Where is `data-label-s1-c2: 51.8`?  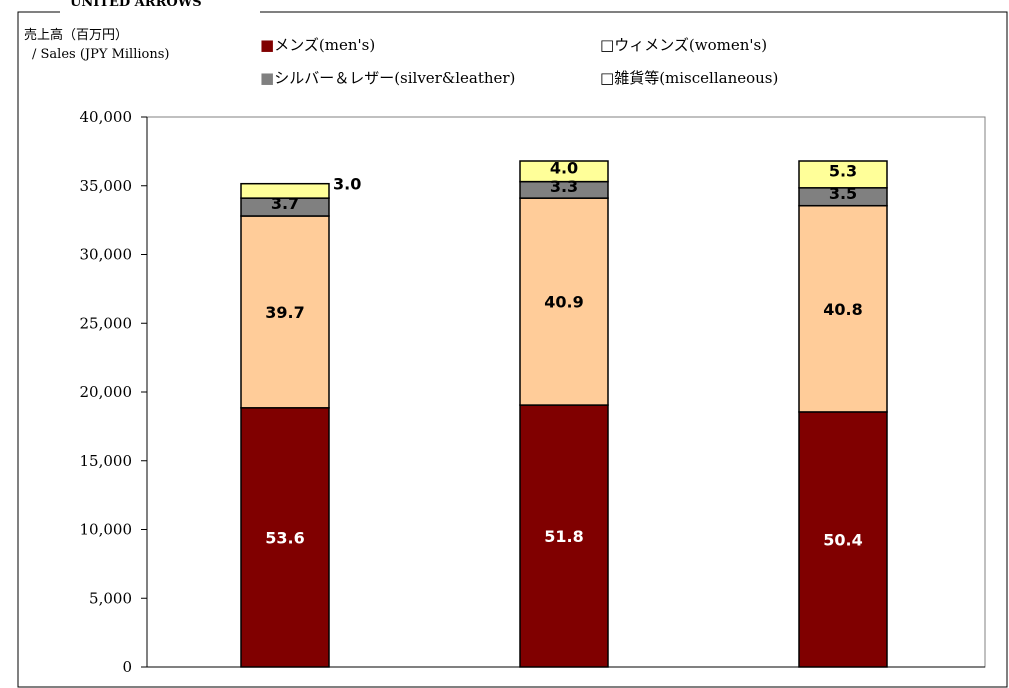 data-label-s1-c2: 51.8 is located at coordinates (563, 536).